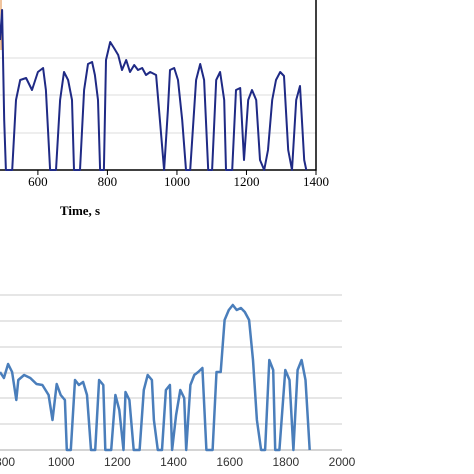  Describe the element at coordinates (229, 462) in the screenshot. I see `x-tick-label: 1600` at that location.